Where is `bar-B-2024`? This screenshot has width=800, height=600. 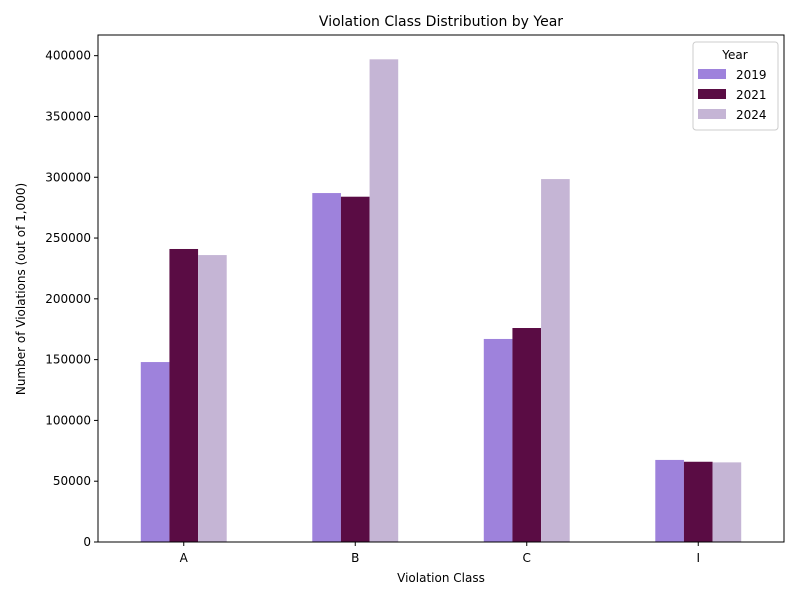
bar-B-2024 is located at coordinates (384, 300).